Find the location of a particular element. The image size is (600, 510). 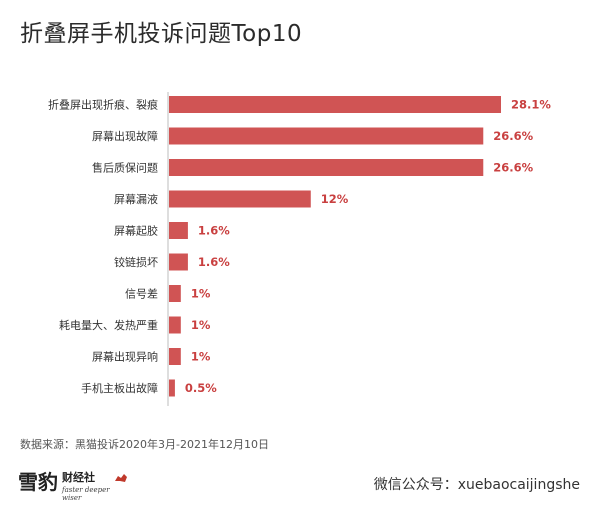

category-label: 手机主板出故障 is located at coordinates (119, 388).